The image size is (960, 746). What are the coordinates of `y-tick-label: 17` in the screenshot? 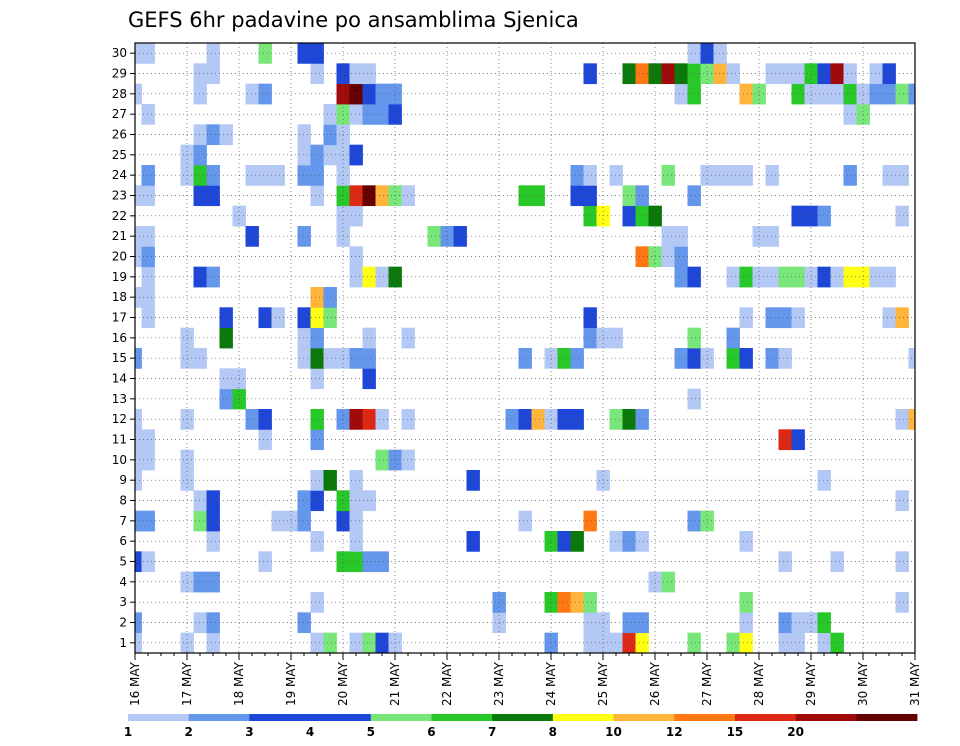 It's located at (119, 318).